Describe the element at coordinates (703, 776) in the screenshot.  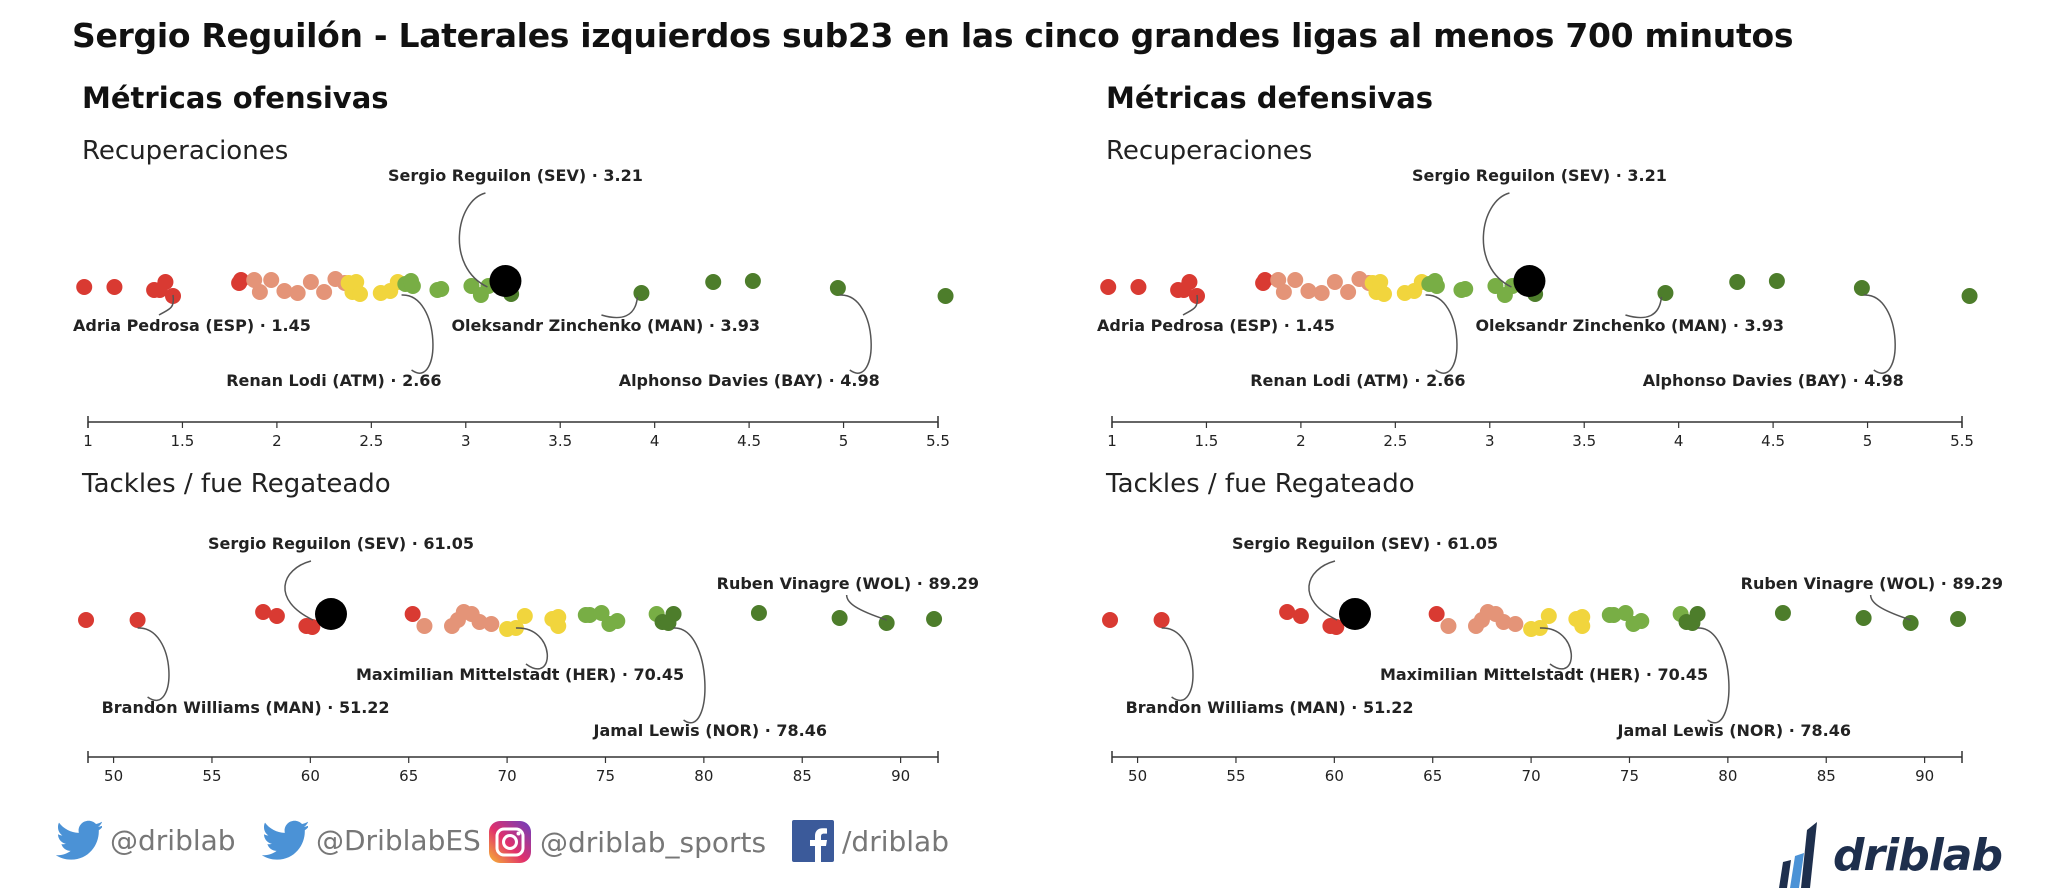
I see `x-tick-label: 80` at that location.